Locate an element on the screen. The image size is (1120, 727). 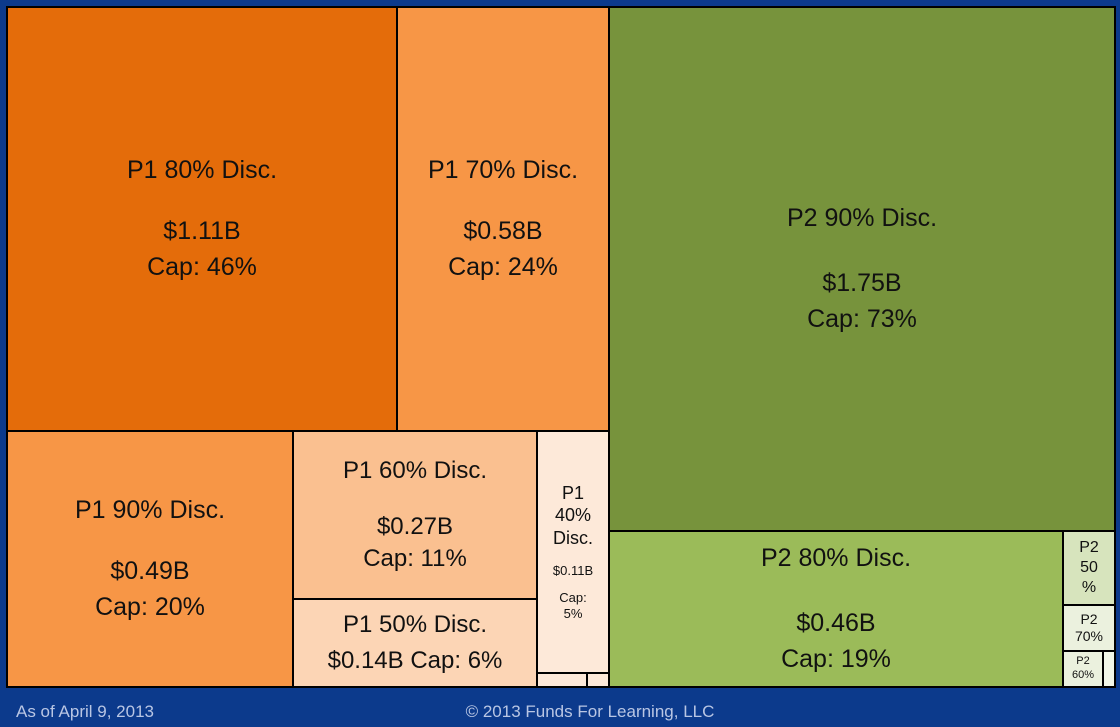
tile-value: $1.75B is located at coordinates (862, 283).